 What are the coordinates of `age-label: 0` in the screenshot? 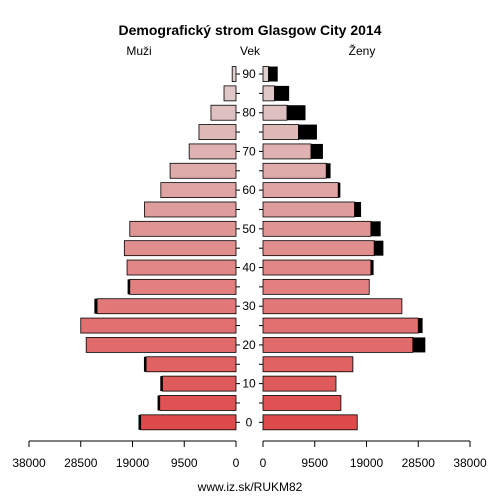 It's located at (249, 422).